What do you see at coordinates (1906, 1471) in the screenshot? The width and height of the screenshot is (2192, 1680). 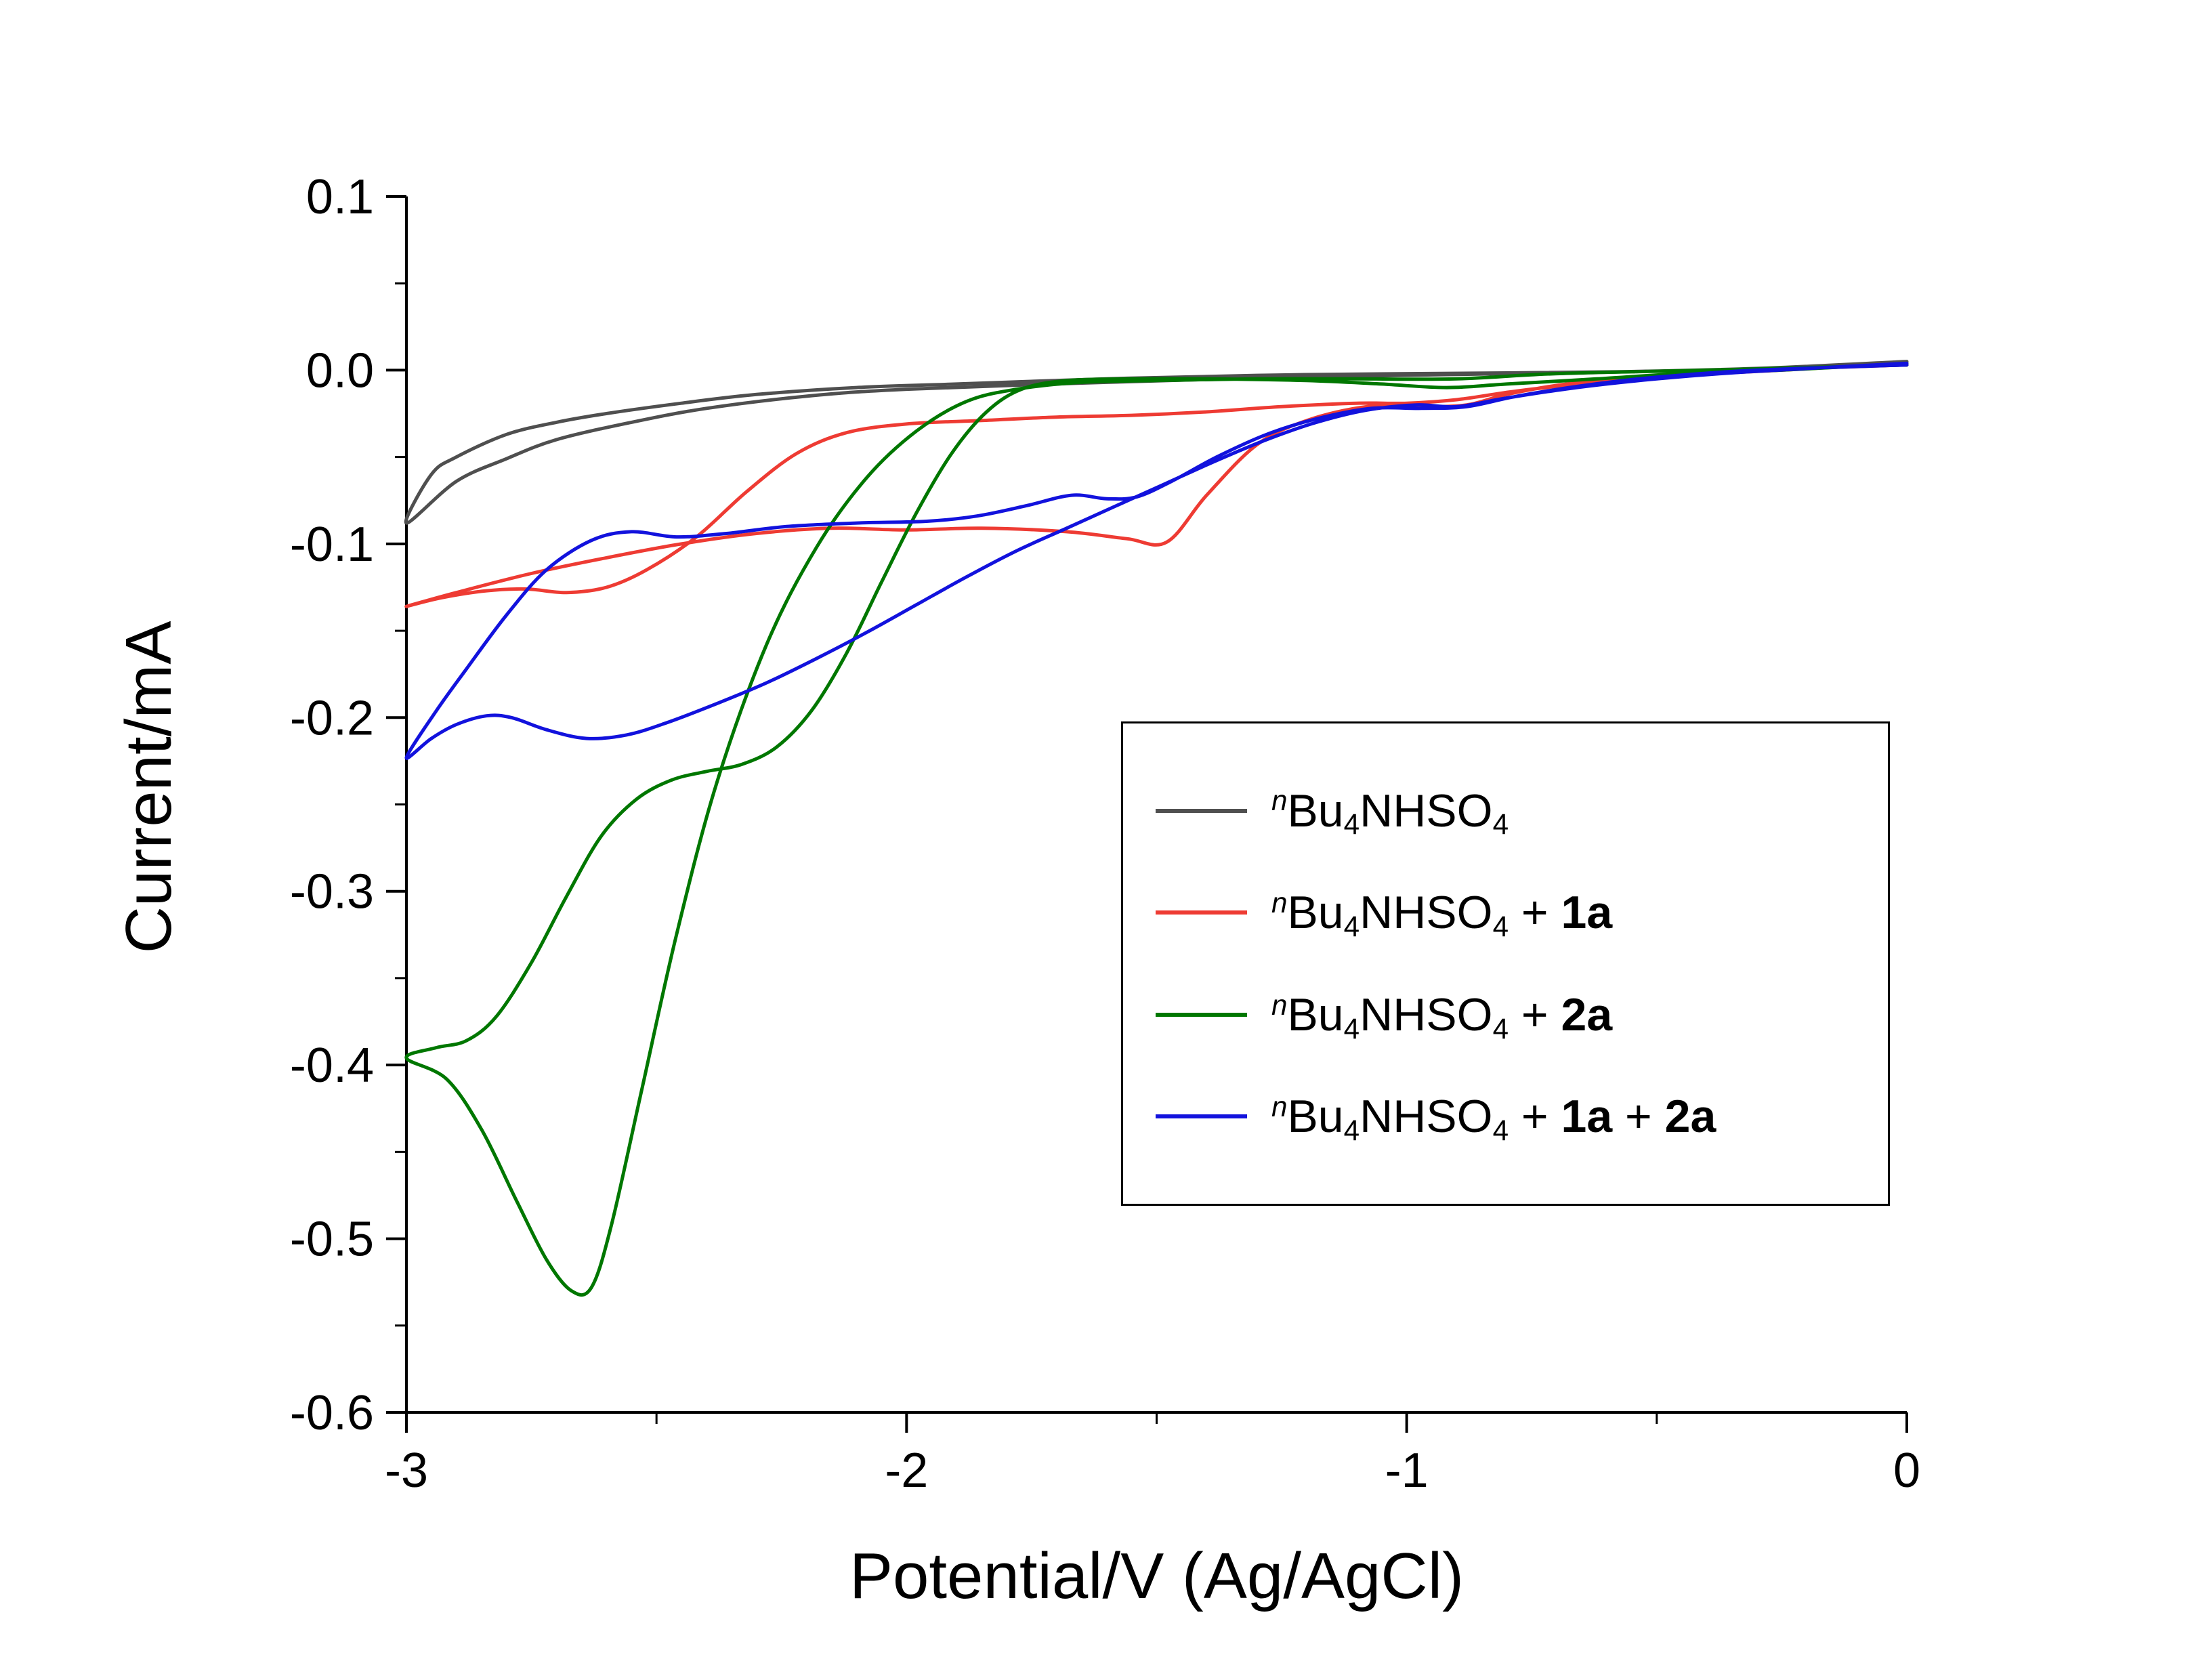 I see `x-tick-label: 0` at bounding box center [1906, 1471].